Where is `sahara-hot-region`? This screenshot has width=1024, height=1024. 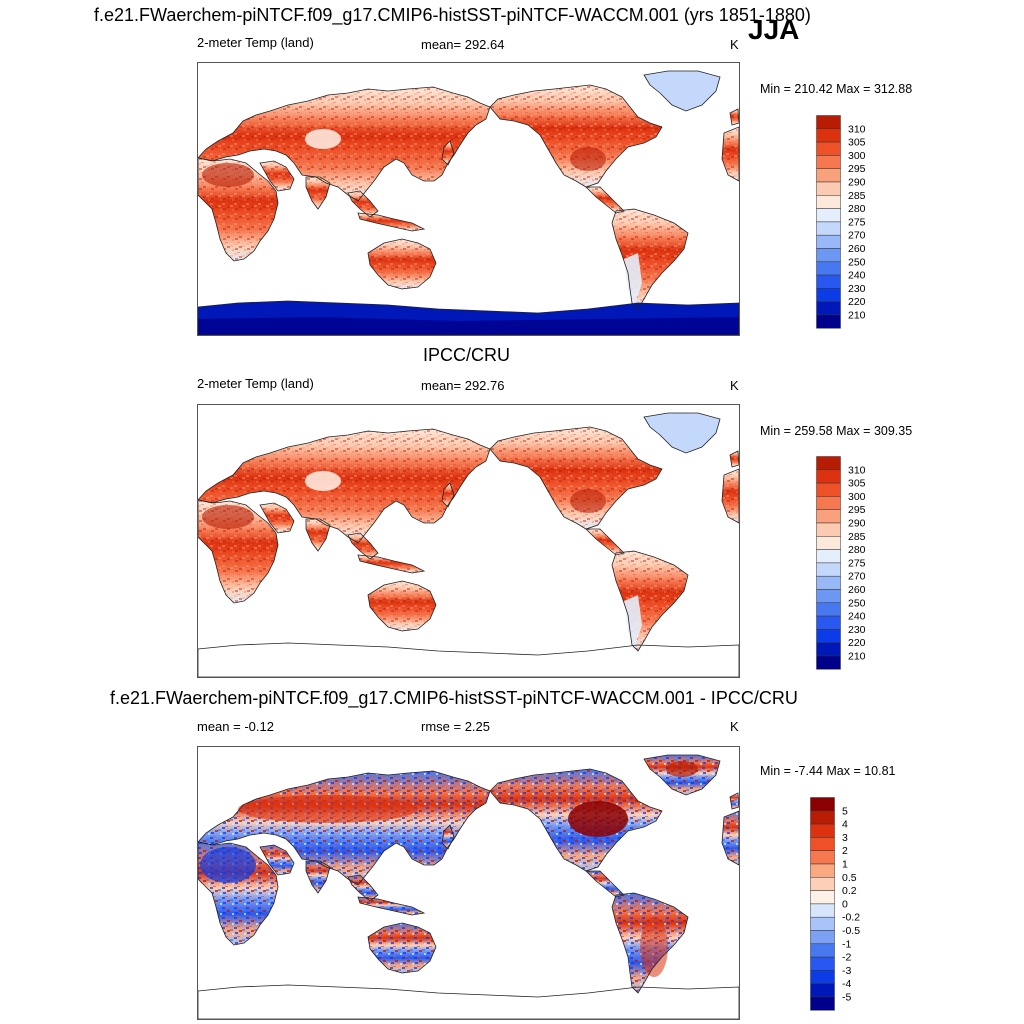 sahara-hot-region is located at coordinates (228, 175).